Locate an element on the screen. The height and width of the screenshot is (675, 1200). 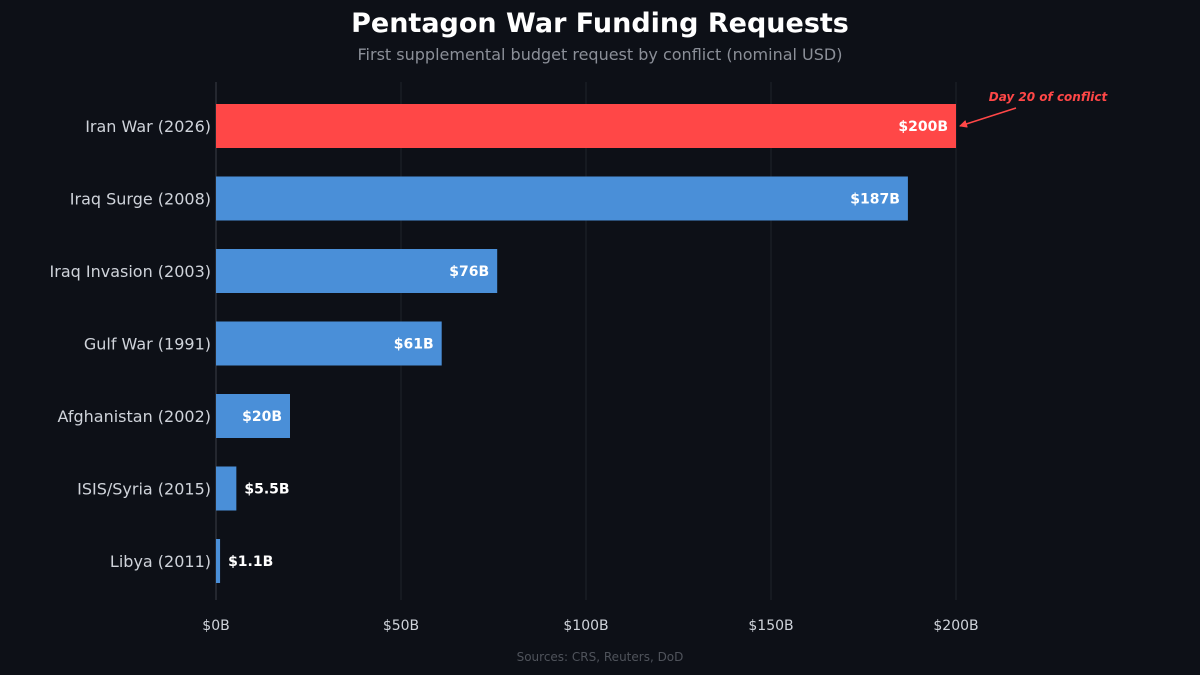
x-tick-label: $150B is located at coordinates (770, 626).